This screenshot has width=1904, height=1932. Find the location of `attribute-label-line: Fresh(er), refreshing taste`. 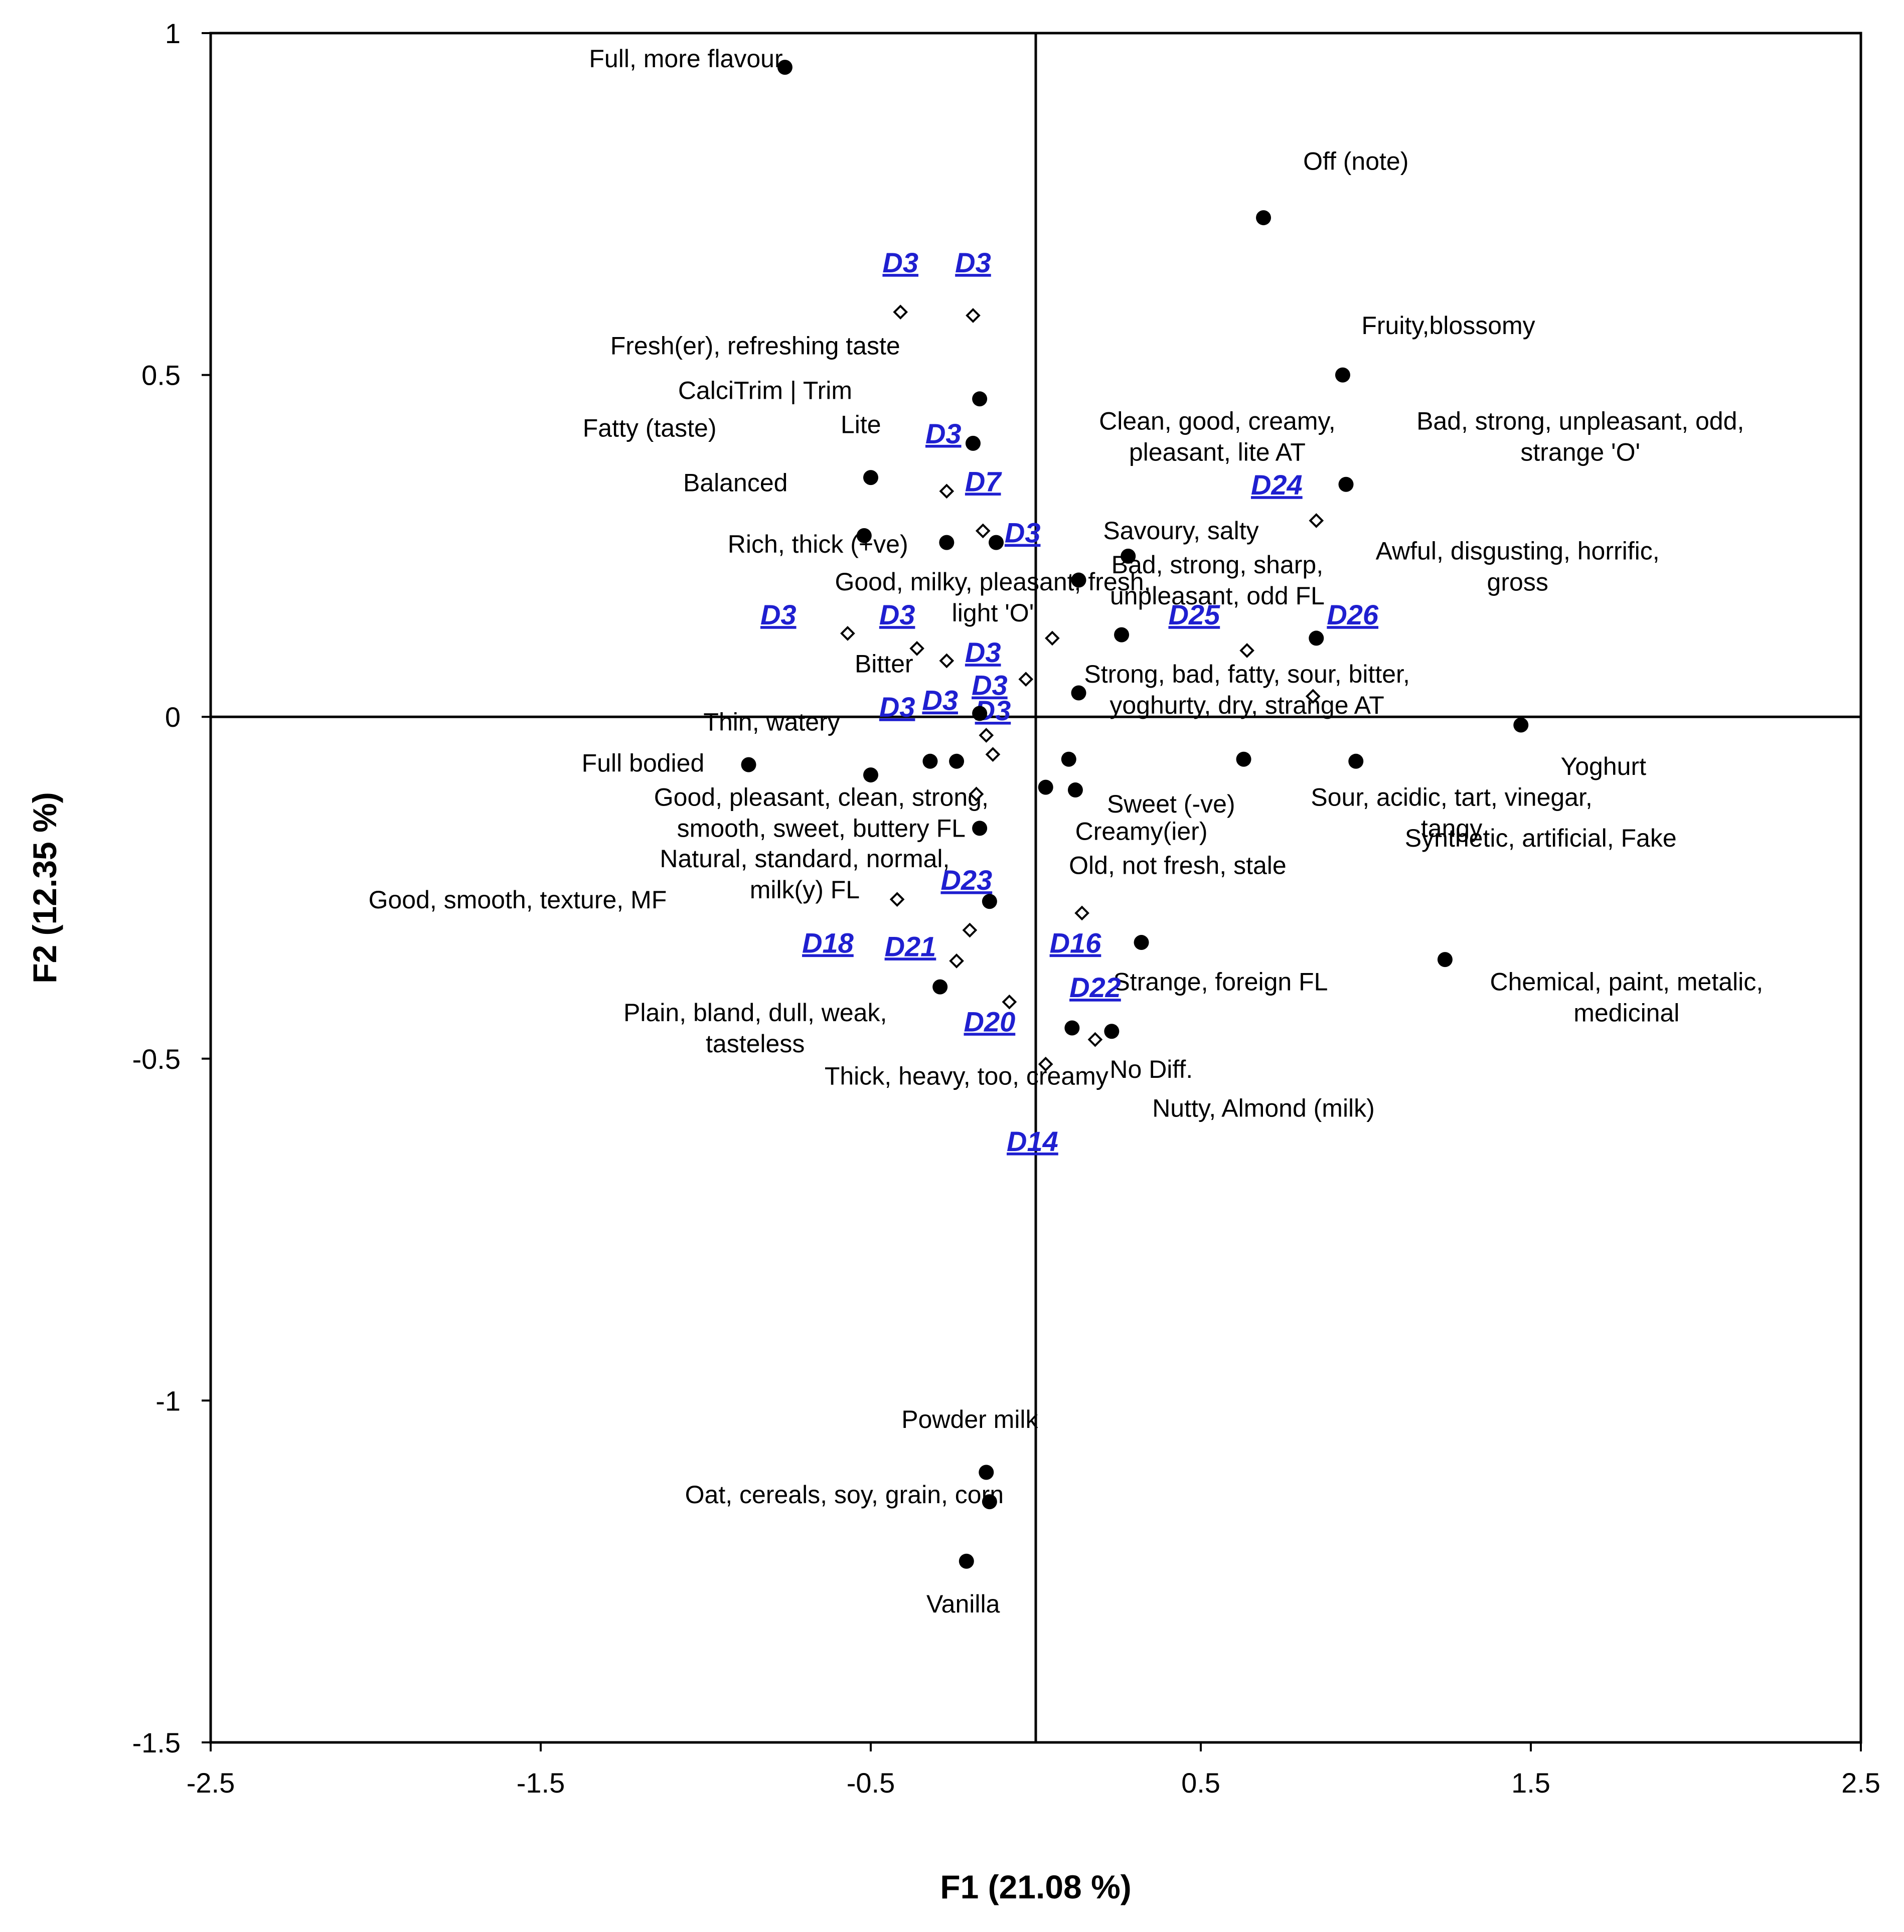

attribute-label-line: Fresh(er), refreshing taste is located at coordinates (755, 346).